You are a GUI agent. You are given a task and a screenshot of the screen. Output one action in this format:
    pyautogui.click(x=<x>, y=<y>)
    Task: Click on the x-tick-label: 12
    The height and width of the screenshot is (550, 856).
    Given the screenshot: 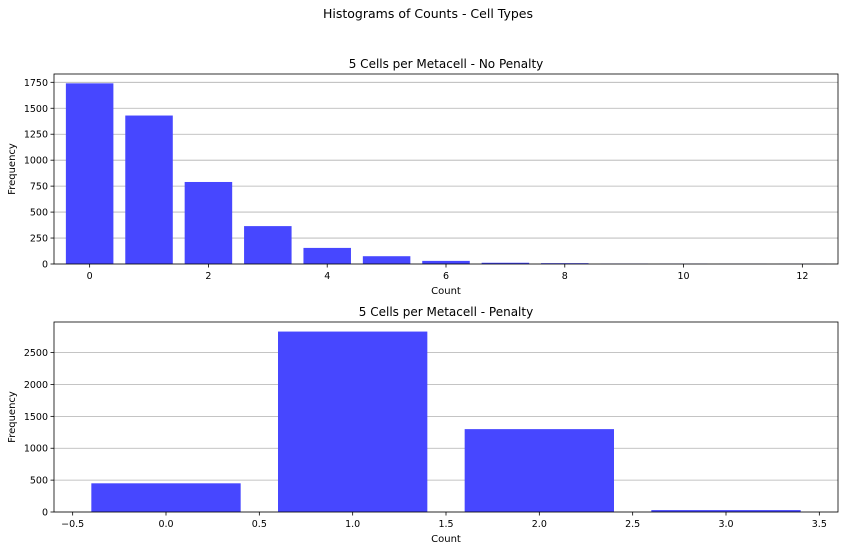 What is the action you would take?
    pyautogui.click(x=802, y=276)
    